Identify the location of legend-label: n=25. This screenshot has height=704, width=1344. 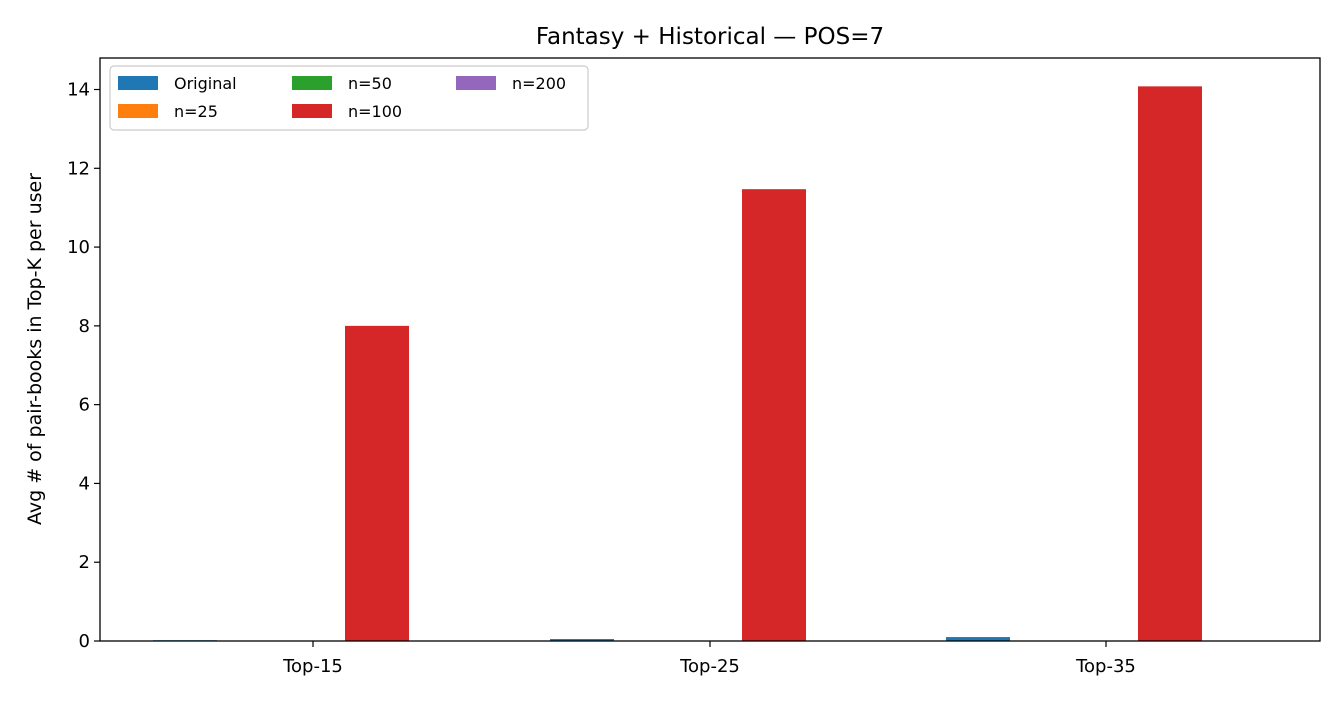
(196, 111).